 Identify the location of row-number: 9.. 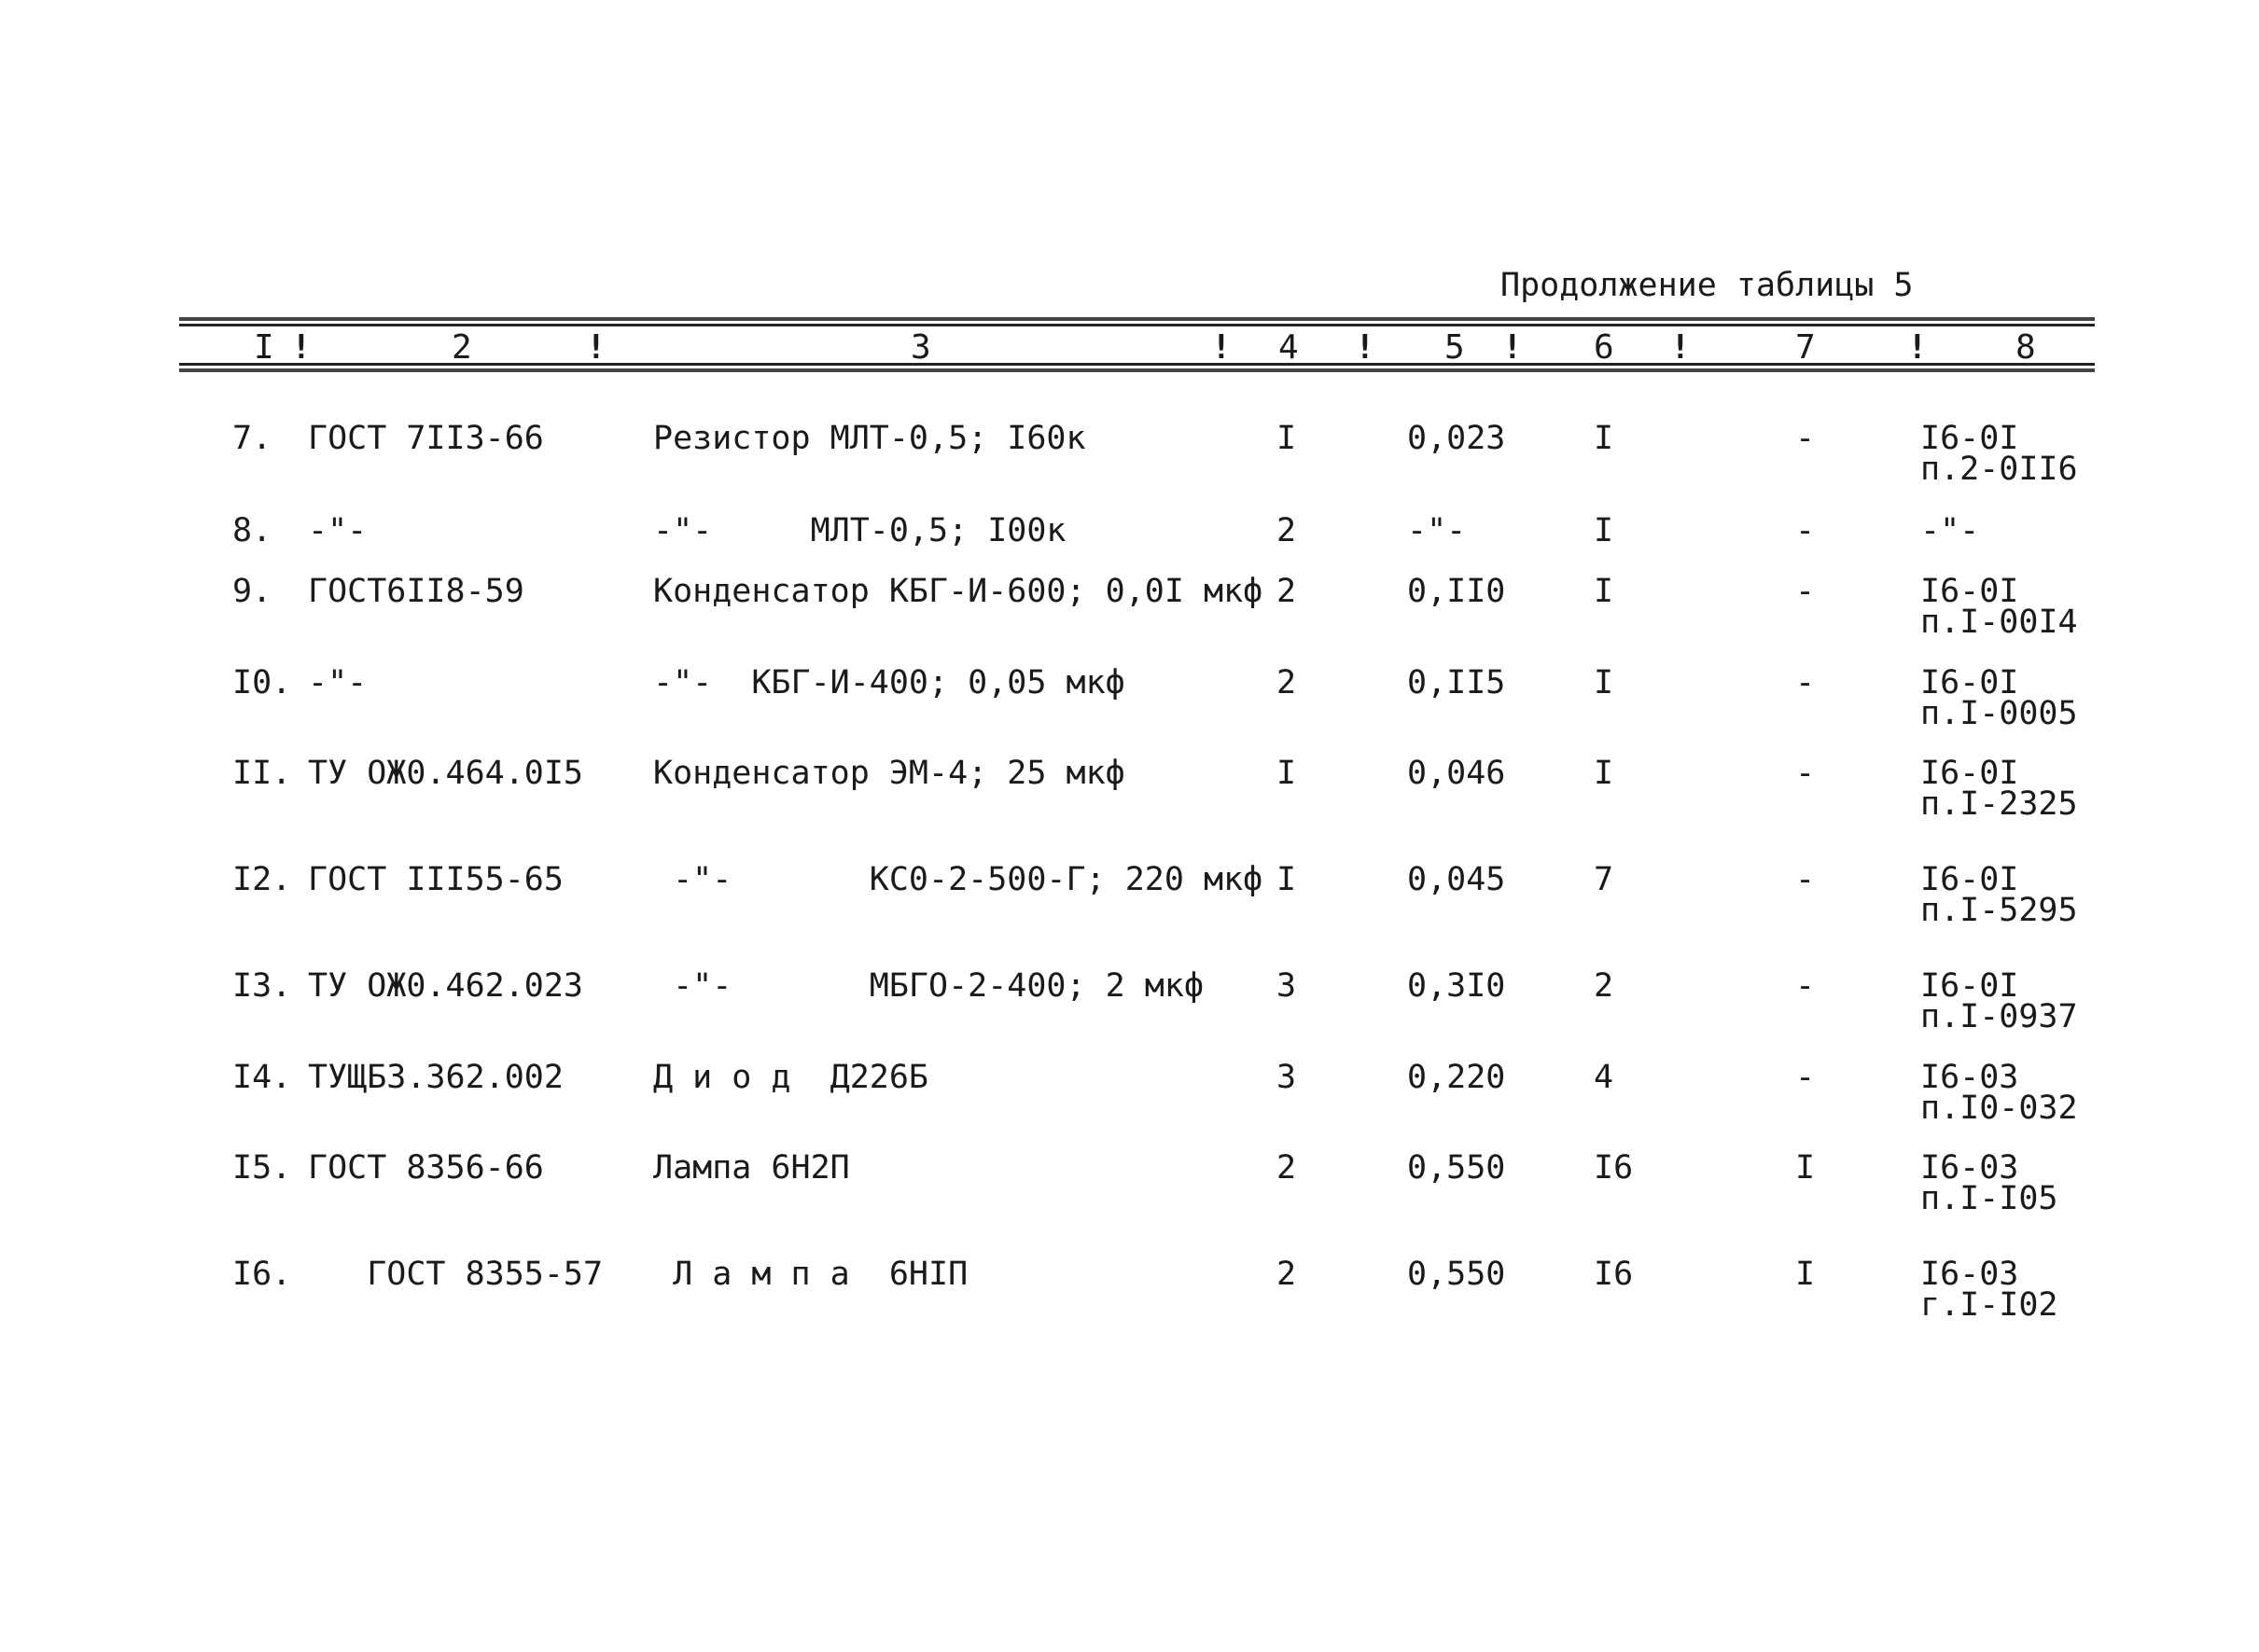
(252, 592).